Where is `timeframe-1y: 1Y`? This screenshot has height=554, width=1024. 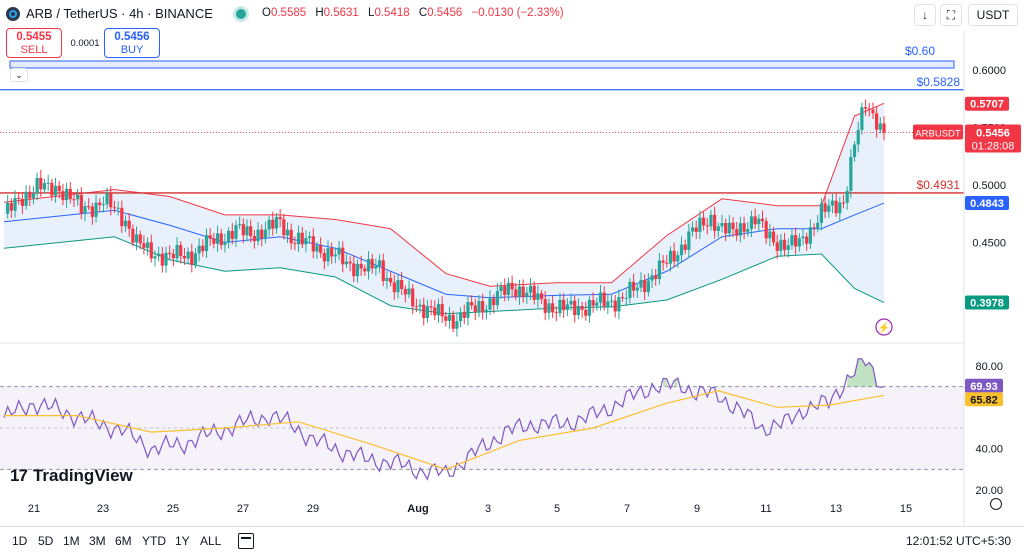 timeframe-1y: 1Y is located at coordinates (182, 541).